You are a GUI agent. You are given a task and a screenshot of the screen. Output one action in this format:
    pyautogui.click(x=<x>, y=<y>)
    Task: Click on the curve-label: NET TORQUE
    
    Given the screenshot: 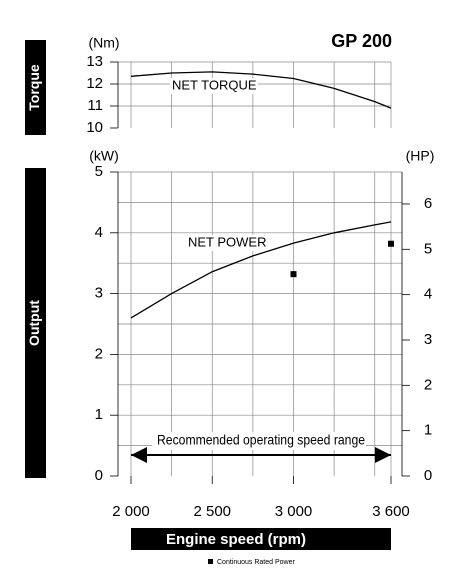 What is the action you would take?
    pyautogui.click(x=214, y=84)
    